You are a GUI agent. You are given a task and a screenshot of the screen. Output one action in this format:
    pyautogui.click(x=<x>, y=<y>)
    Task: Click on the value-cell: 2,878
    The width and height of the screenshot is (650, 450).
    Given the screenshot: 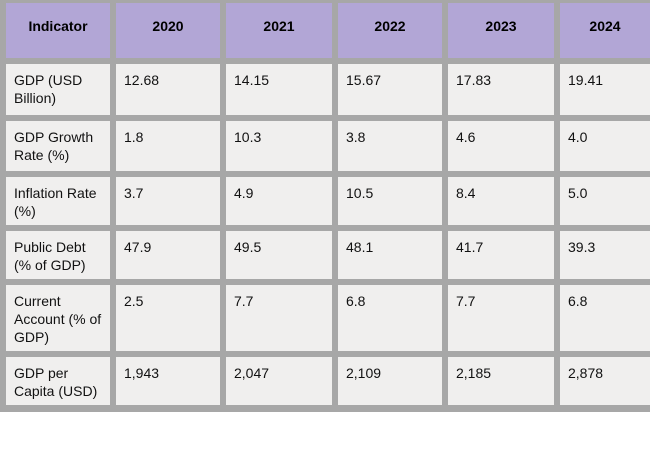 What is the action you would take?
    pyautogui.click(x=602, y=381)
    